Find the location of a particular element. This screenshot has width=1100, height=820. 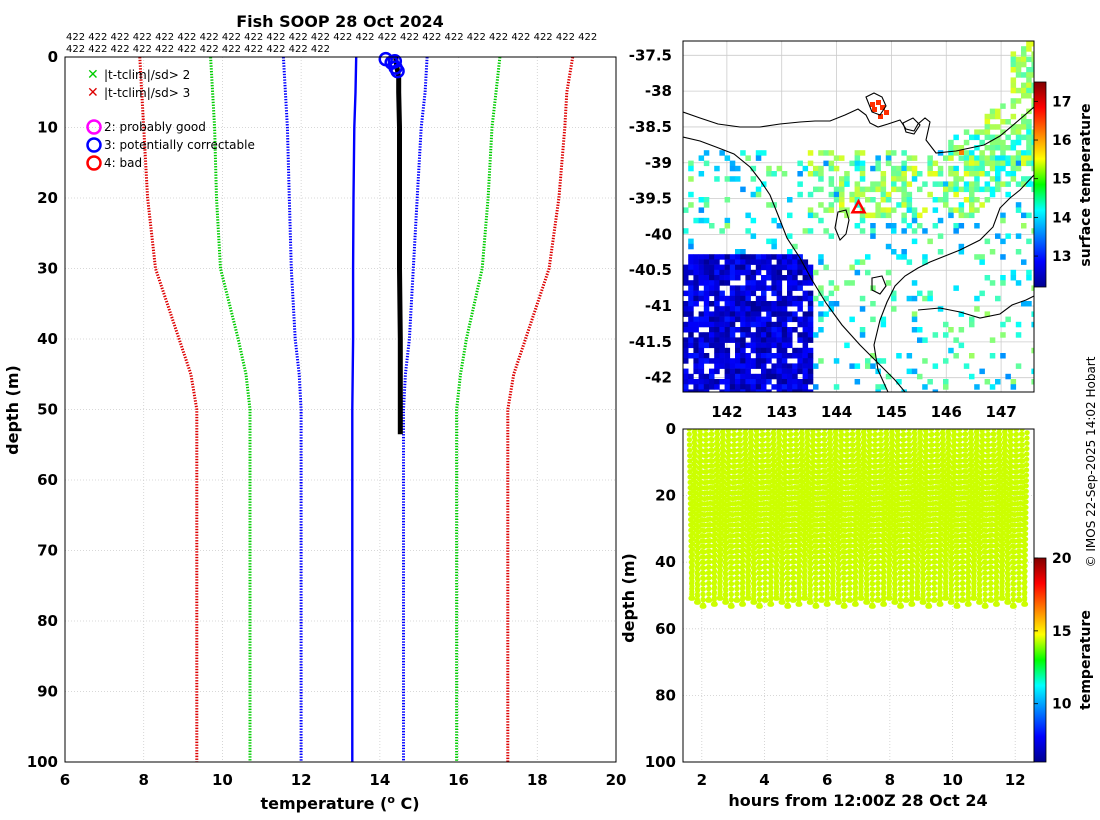

king-island is located at coordinates (842, 225).